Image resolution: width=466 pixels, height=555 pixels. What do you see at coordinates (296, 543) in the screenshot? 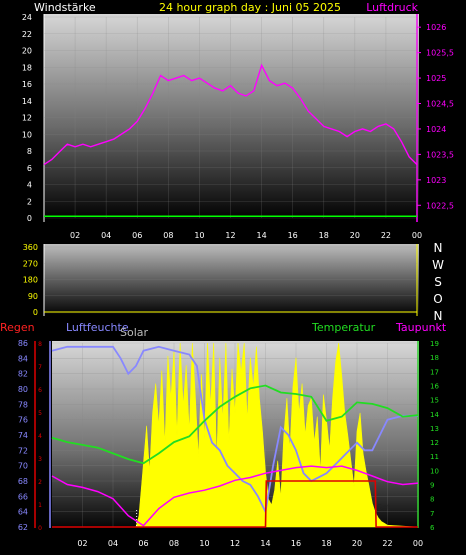
I see `climate-time-tick-label: 16` at bounding box center [296, 543].